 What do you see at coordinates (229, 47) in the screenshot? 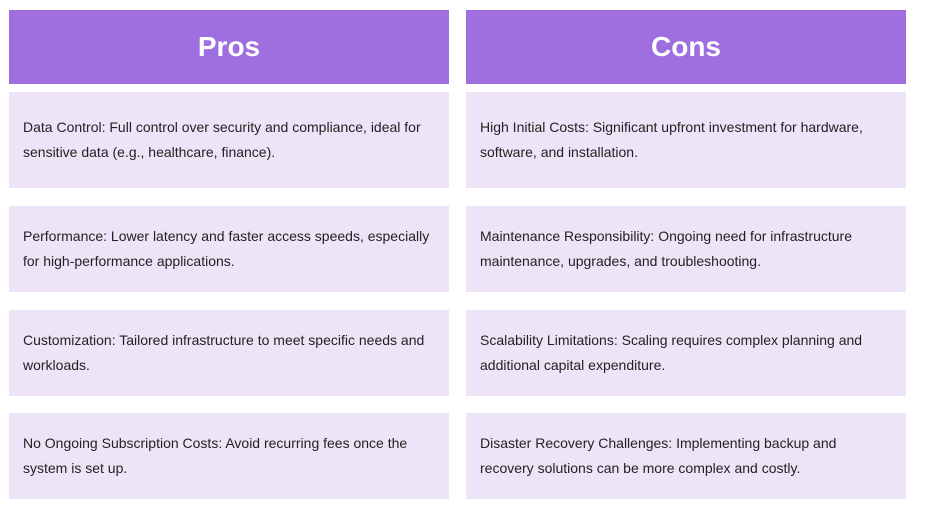
I see `column-header: Pros` at bounding box center [229, 47].